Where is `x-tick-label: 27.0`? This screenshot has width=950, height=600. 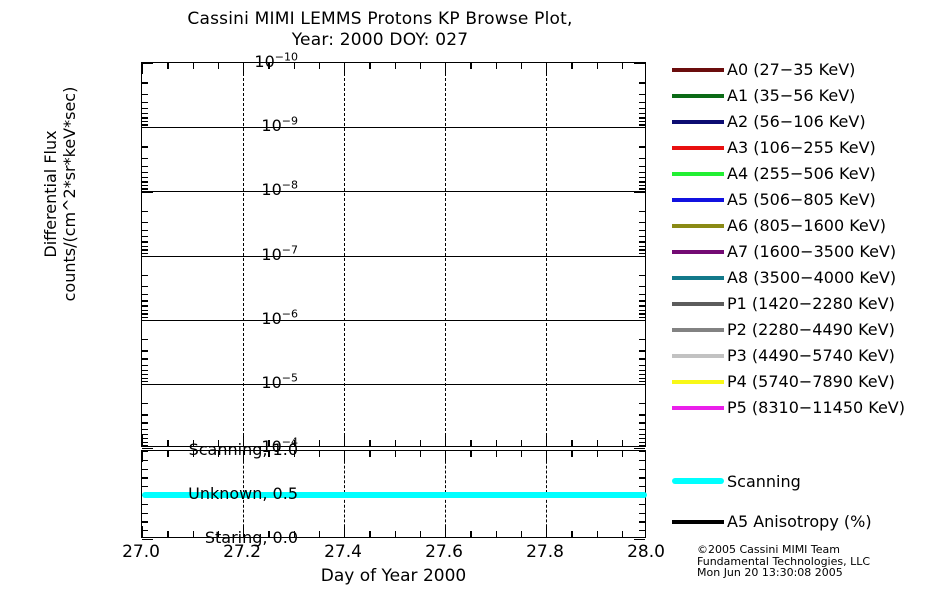
x-tick-label: 27.0 is located at coordinates (141, 552).